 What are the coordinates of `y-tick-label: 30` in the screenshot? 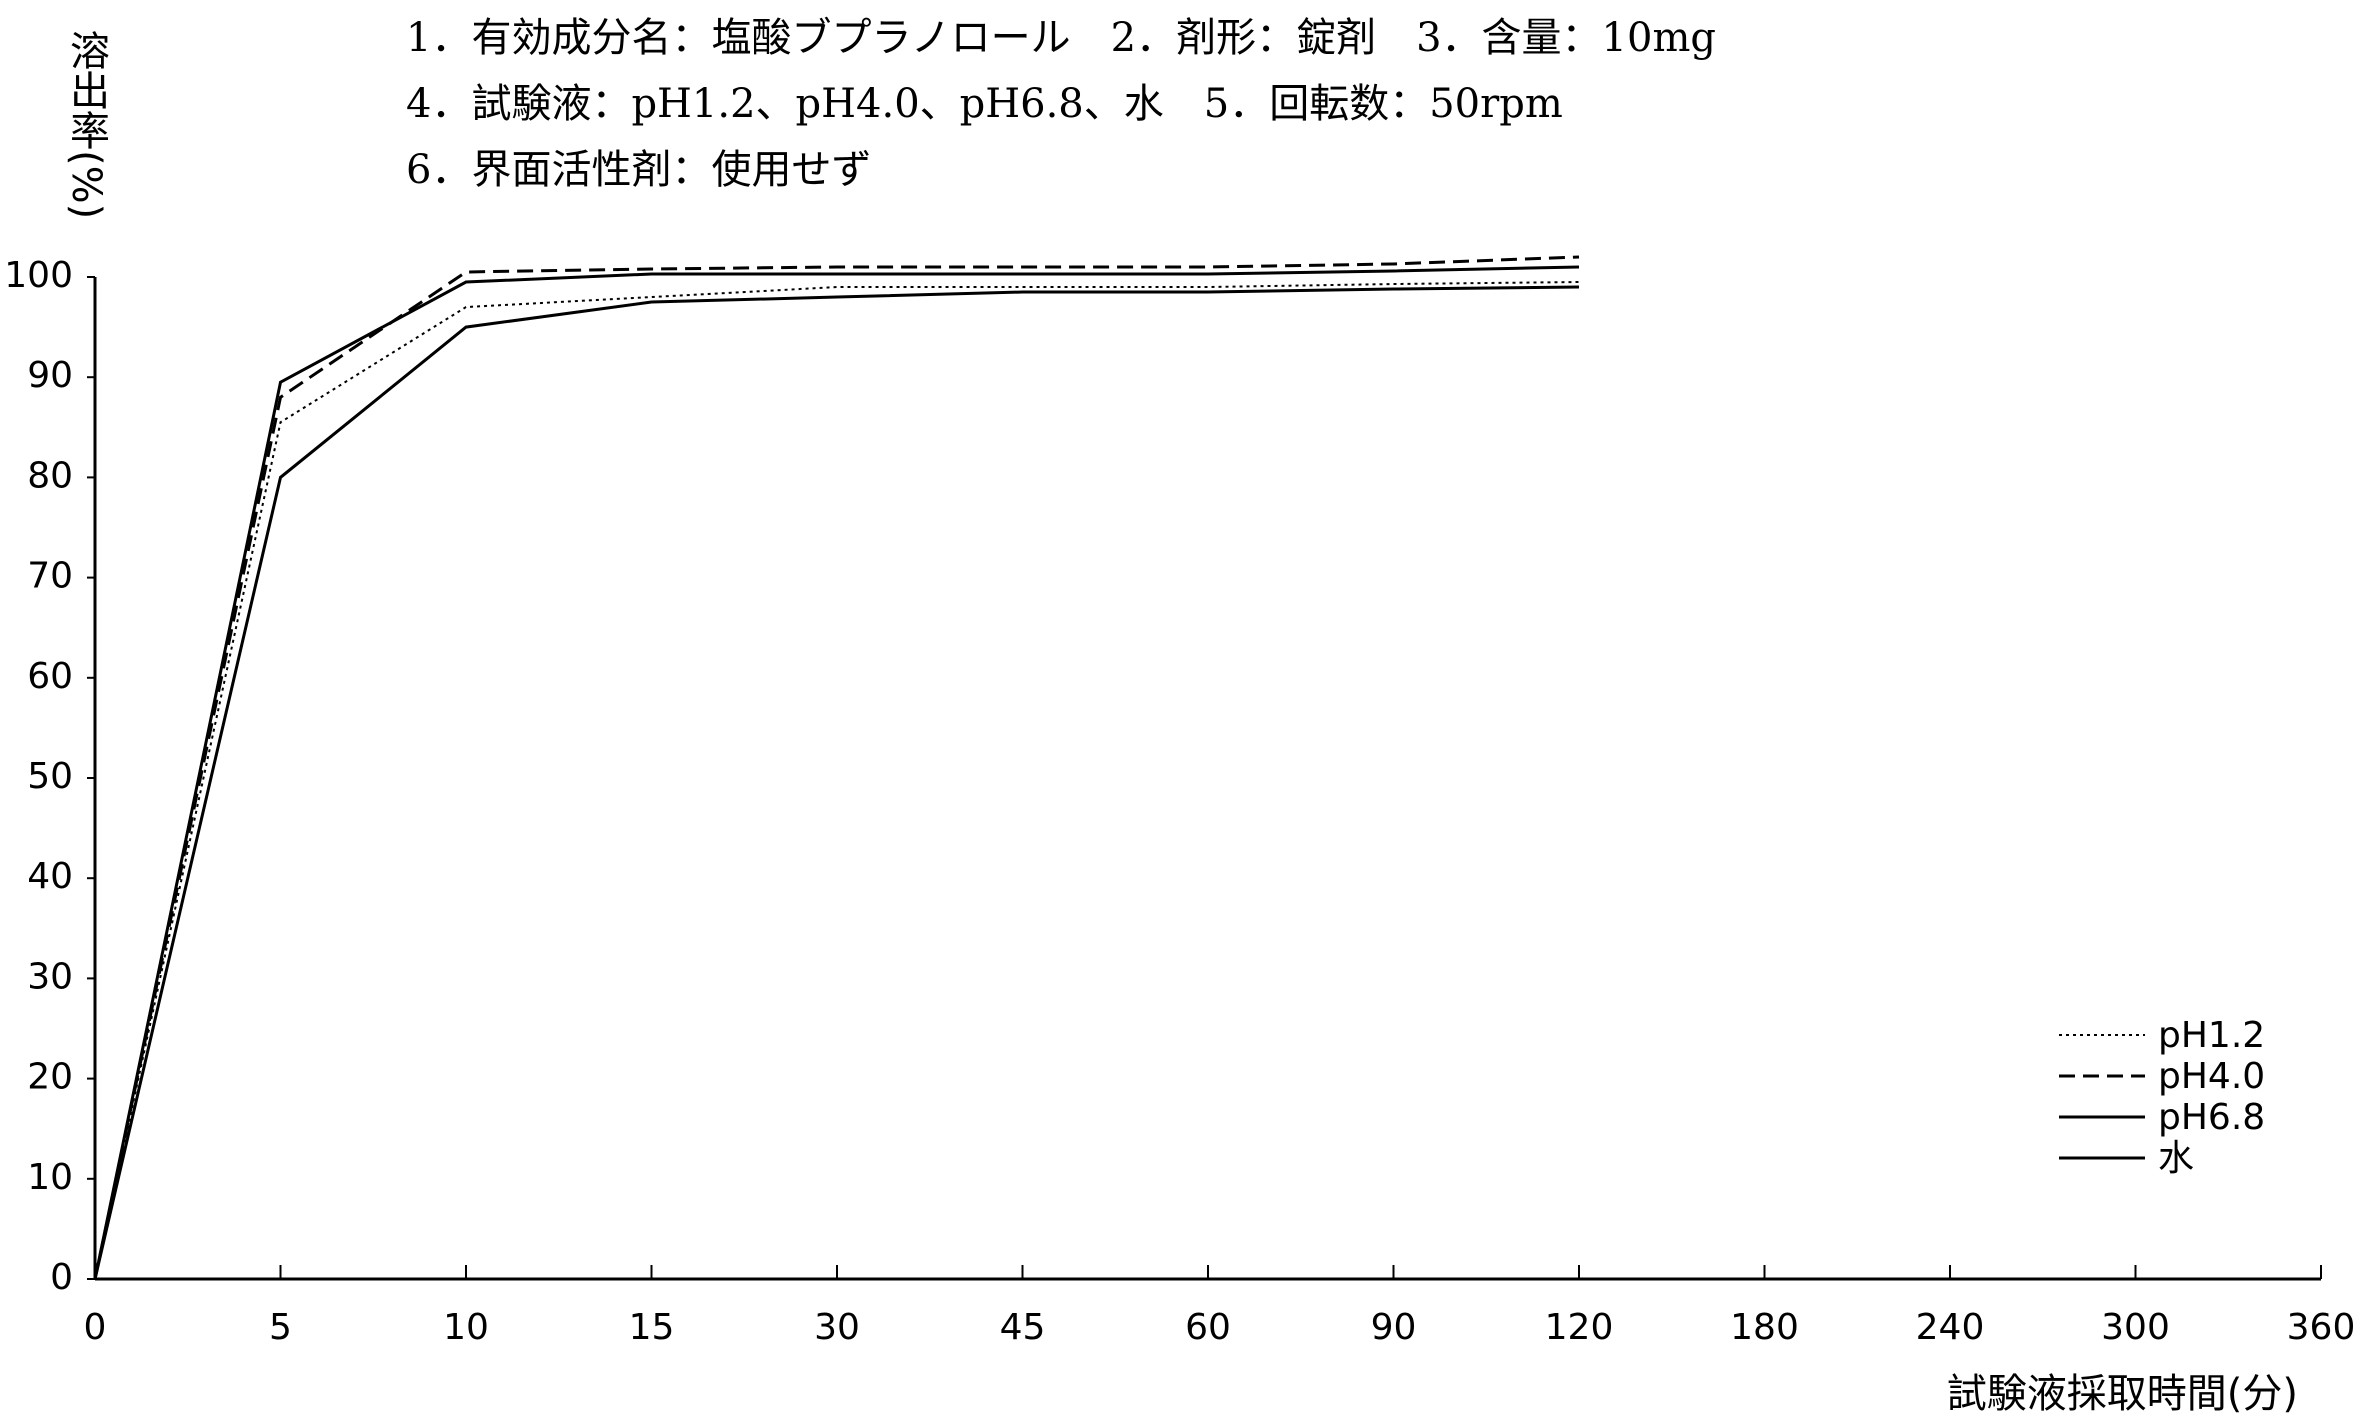 It's located at (50, 976).